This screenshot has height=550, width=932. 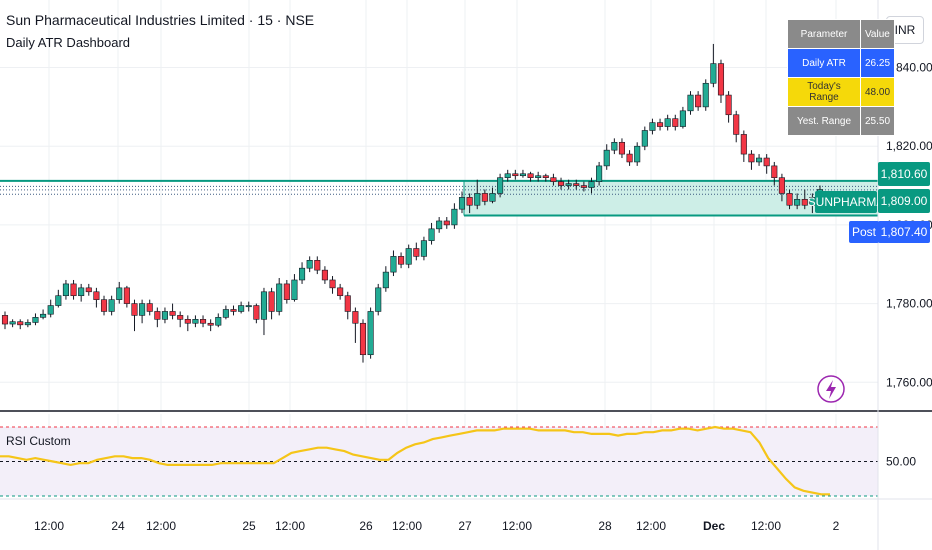 What do you see at coordinates (605, 526) in the screenshot?
I see `x-tick-label: 28` at bounding box center [605, 526].